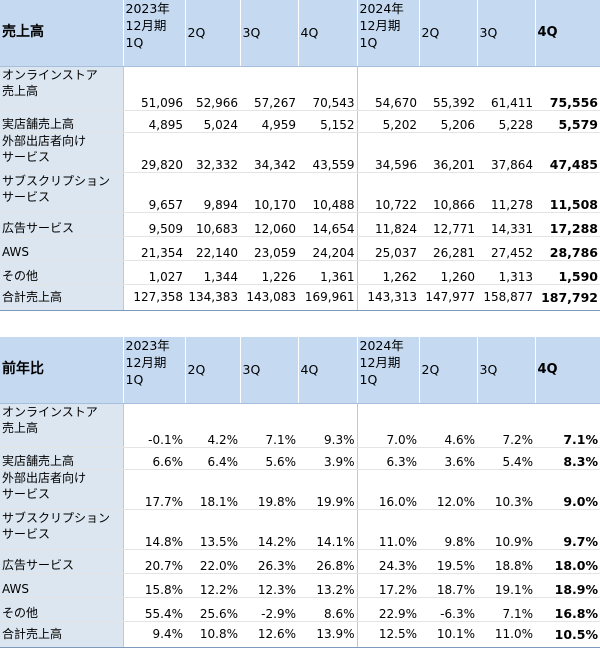 This screenshot has width=600, height=652. I want to click on cell: 17.7%, so click(154, 489).